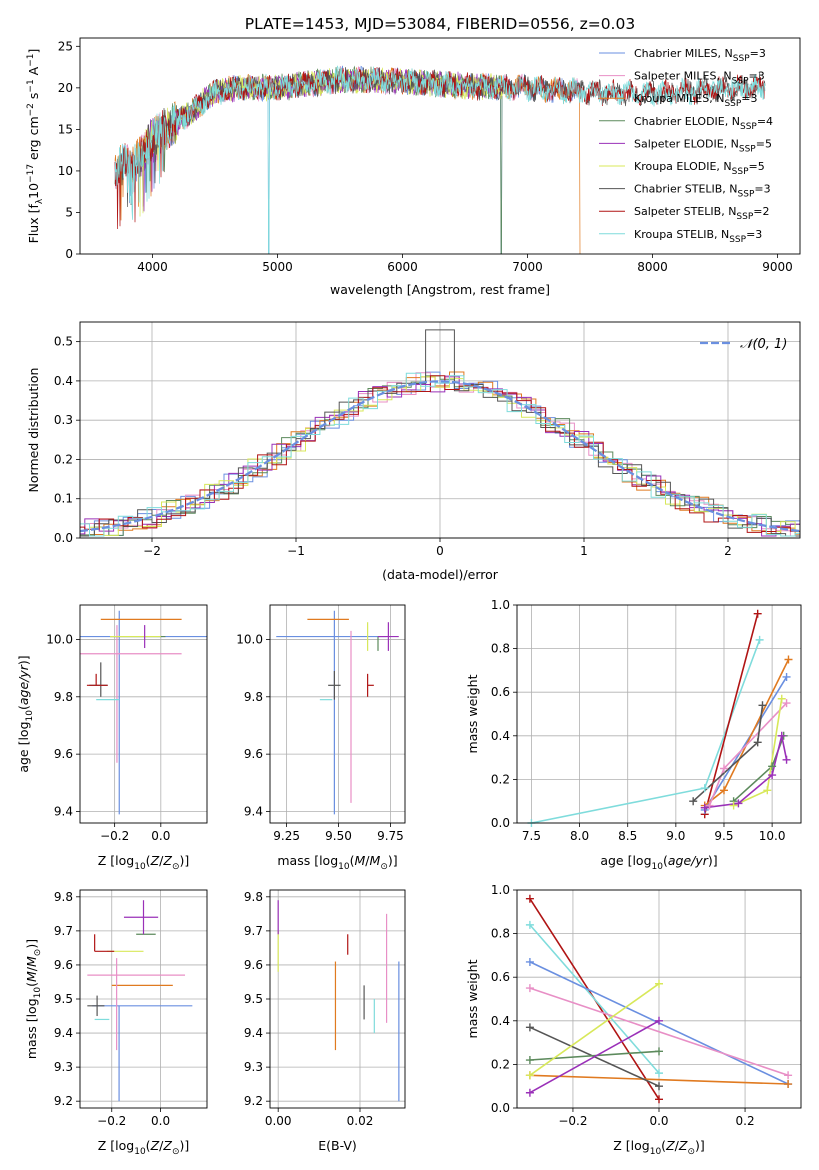 This screenshot has width=819, height=1170. What do you see at coordinates (63, 1101) in the screenshot?
I see `y-tick-label: 9.2` at bounding box center [63, 1101].